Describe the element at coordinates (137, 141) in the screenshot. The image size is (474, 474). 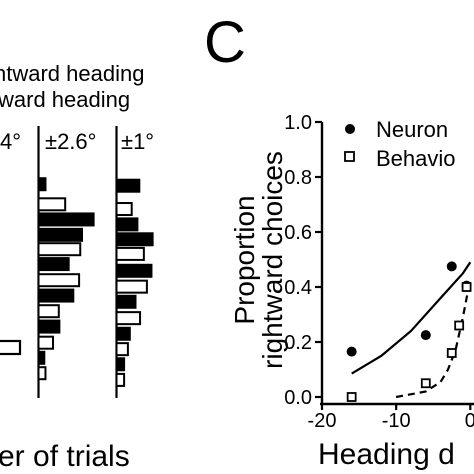
I see `hist-label-3: ±1°` at that location.